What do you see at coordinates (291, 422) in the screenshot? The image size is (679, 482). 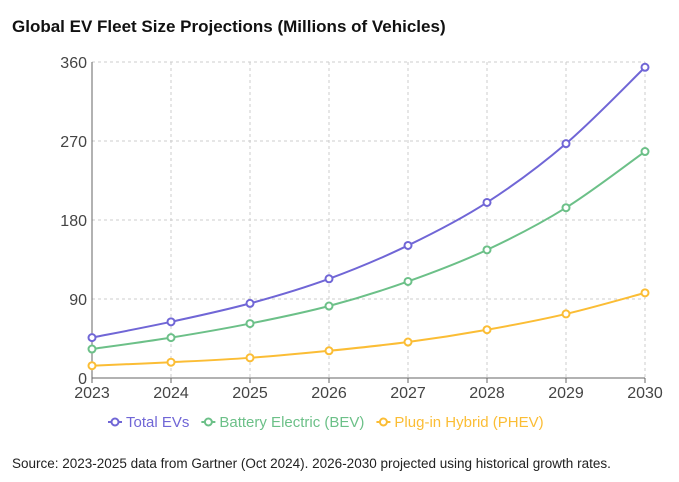 I see `legend-label: Battery Electric (BEV)` at bounding box center [291, 422].